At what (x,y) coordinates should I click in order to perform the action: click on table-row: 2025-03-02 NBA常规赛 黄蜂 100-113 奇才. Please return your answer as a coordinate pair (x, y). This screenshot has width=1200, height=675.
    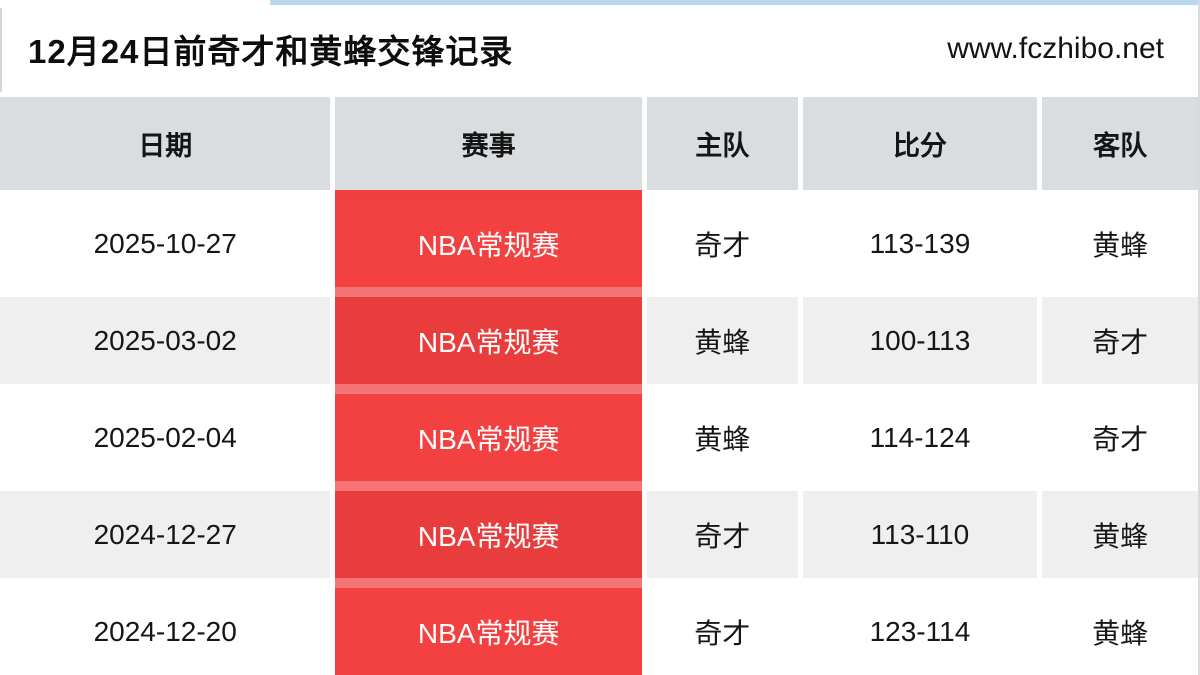
    Looking at the image, I should click on (599, 340).